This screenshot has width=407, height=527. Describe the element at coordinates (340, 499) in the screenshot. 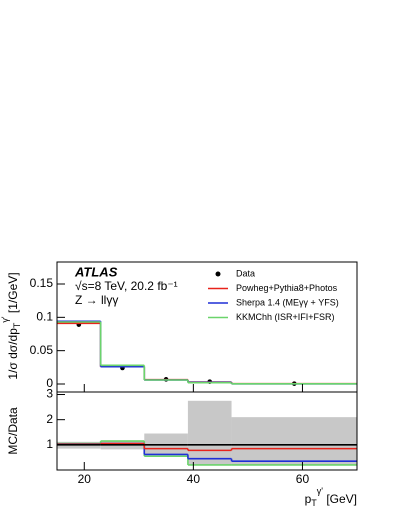

I see `x-label-unit: [GeV]` at that location.